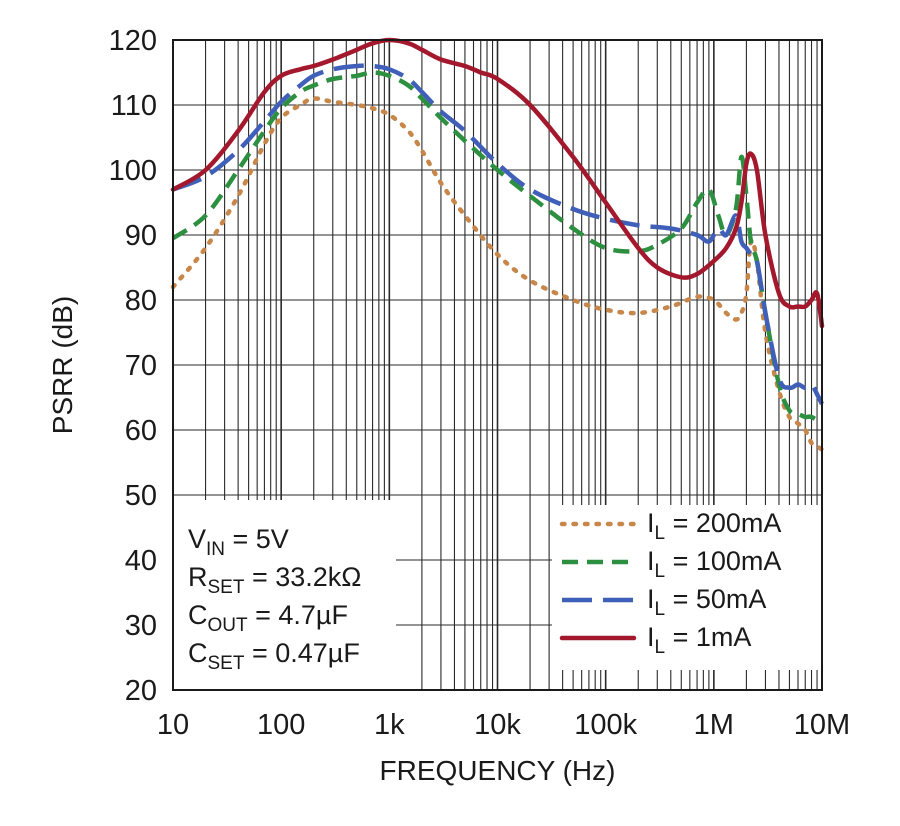 This screenshot has height=826, width=900. What do you see at coordinates (281, 725) in the screenshot?
I see `x-tick-label: 100` at bounding box center [281, 725].